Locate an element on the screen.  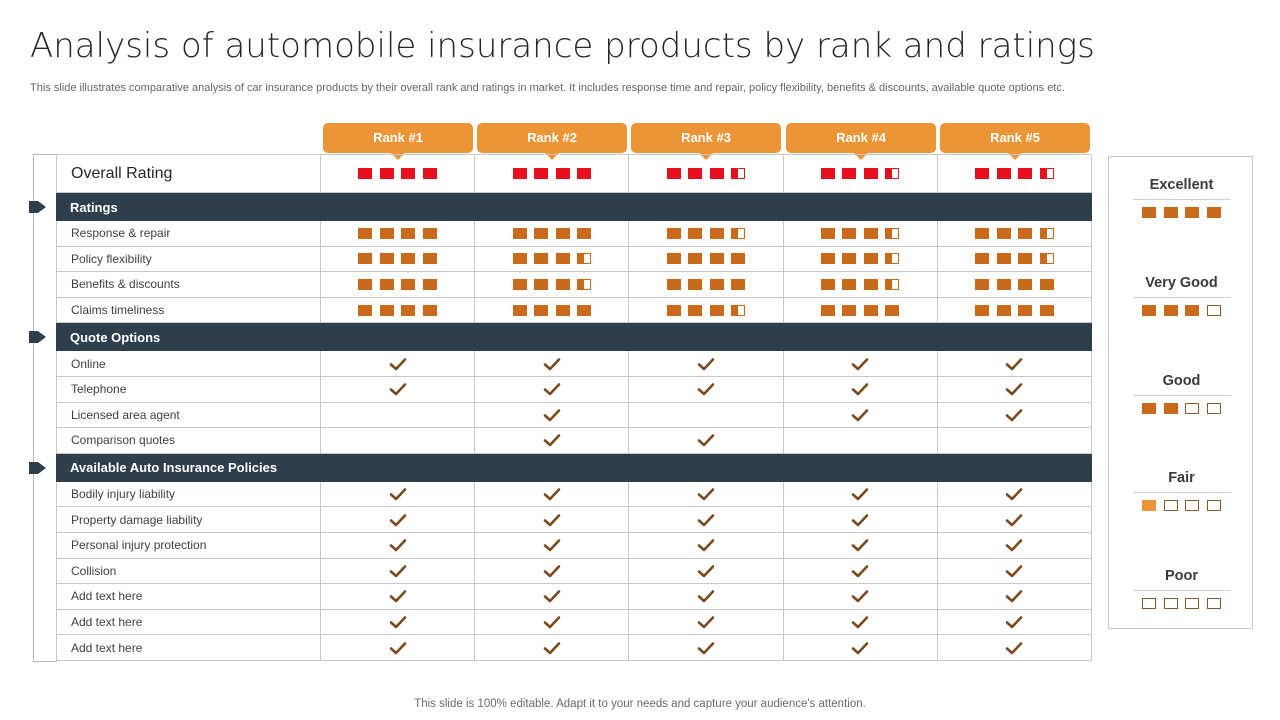
overall-rating-row: Overall Rating is located at coordinates (574, 173).